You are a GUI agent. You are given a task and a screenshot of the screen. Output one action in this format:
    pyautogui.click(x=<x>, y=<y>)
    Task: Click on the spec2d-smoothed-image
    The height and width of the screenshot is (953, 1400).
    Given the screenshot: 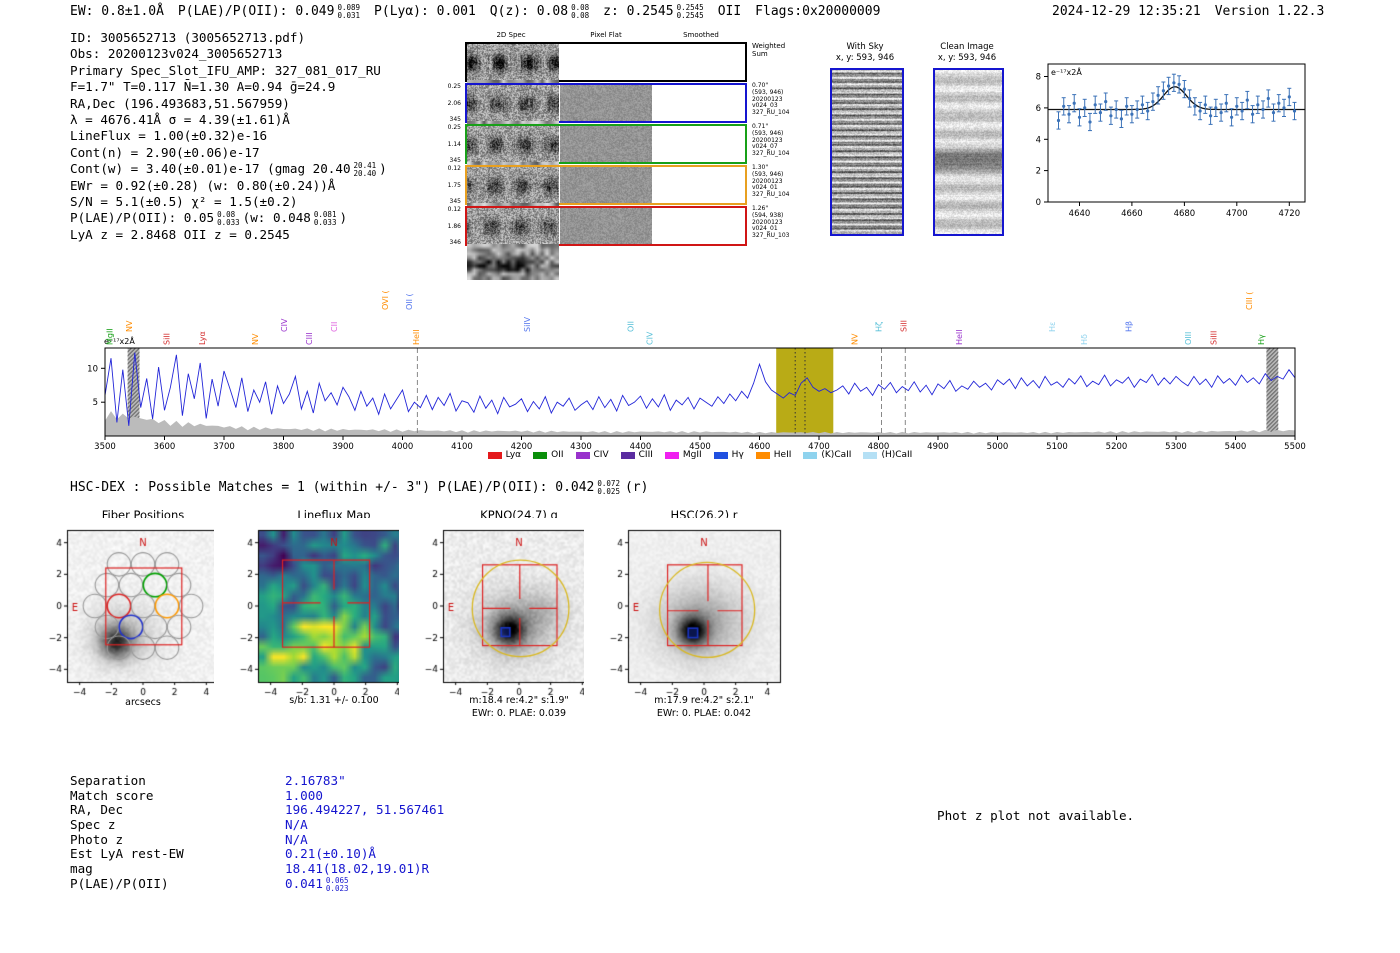 What is the action you would take?
    pyautogui.click(x=513, y=262)
    